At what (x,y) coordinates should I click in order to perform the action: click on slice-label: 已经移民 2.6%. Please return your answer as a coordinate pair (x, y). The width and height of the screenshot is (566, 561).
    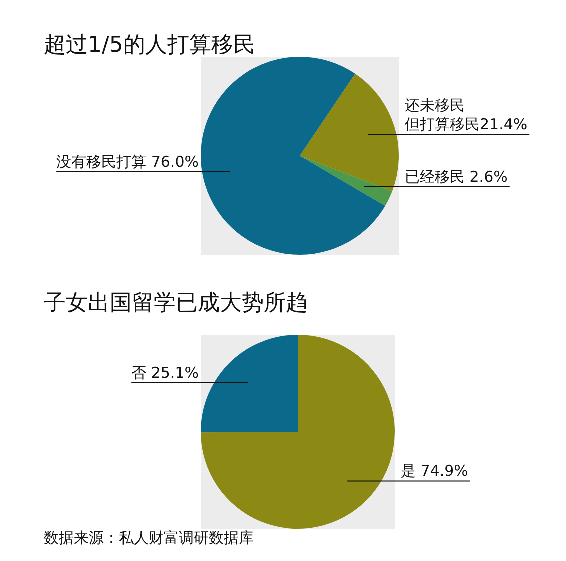
    Looking at the image, I should click on (456, 177).